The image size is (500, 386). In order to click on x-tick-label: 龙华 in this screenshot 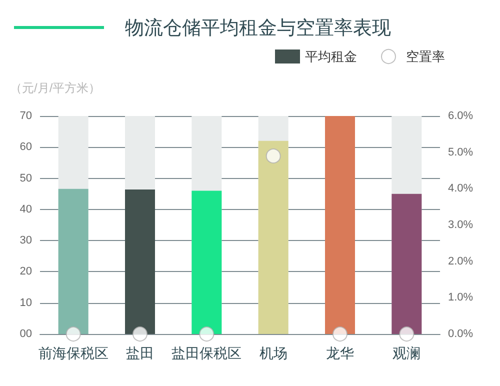, I will do `click(340, 353)`.